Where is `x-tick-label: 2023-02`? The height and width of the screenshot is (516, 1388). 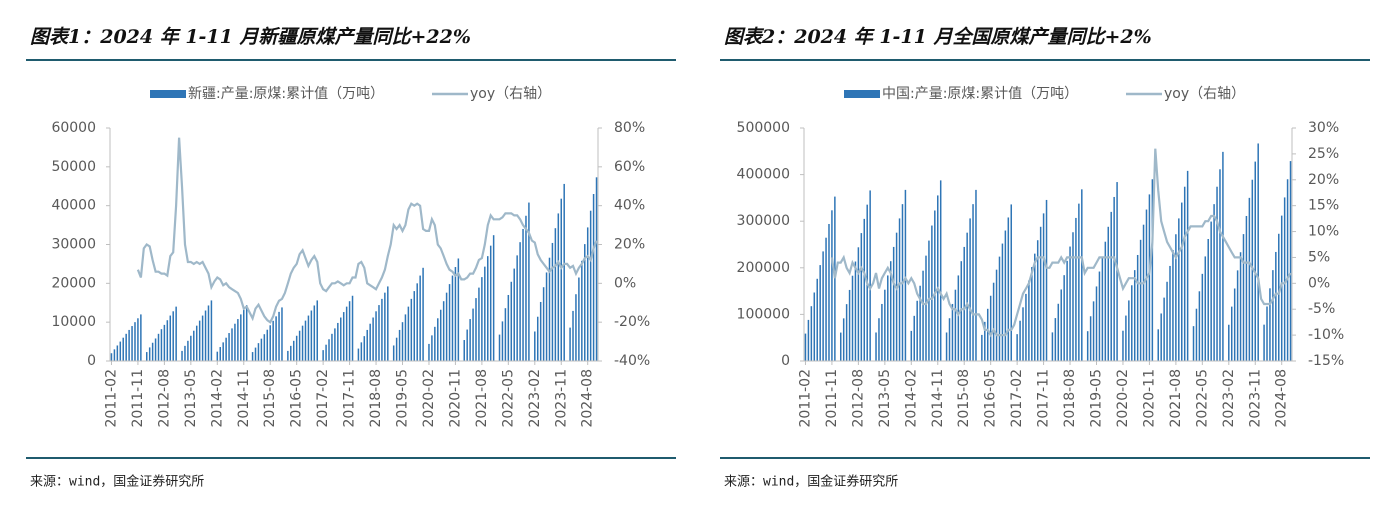 x-tick-label: 2023-02 is located at coordinates (1229, 398).